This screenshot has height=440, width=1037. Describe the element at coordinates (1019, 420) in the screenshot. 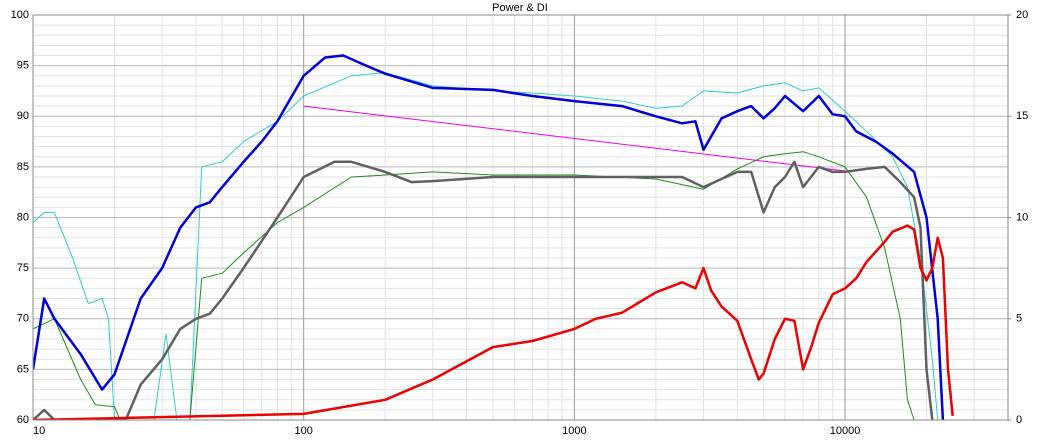

I see `y2-tick-label: 0` at that location.